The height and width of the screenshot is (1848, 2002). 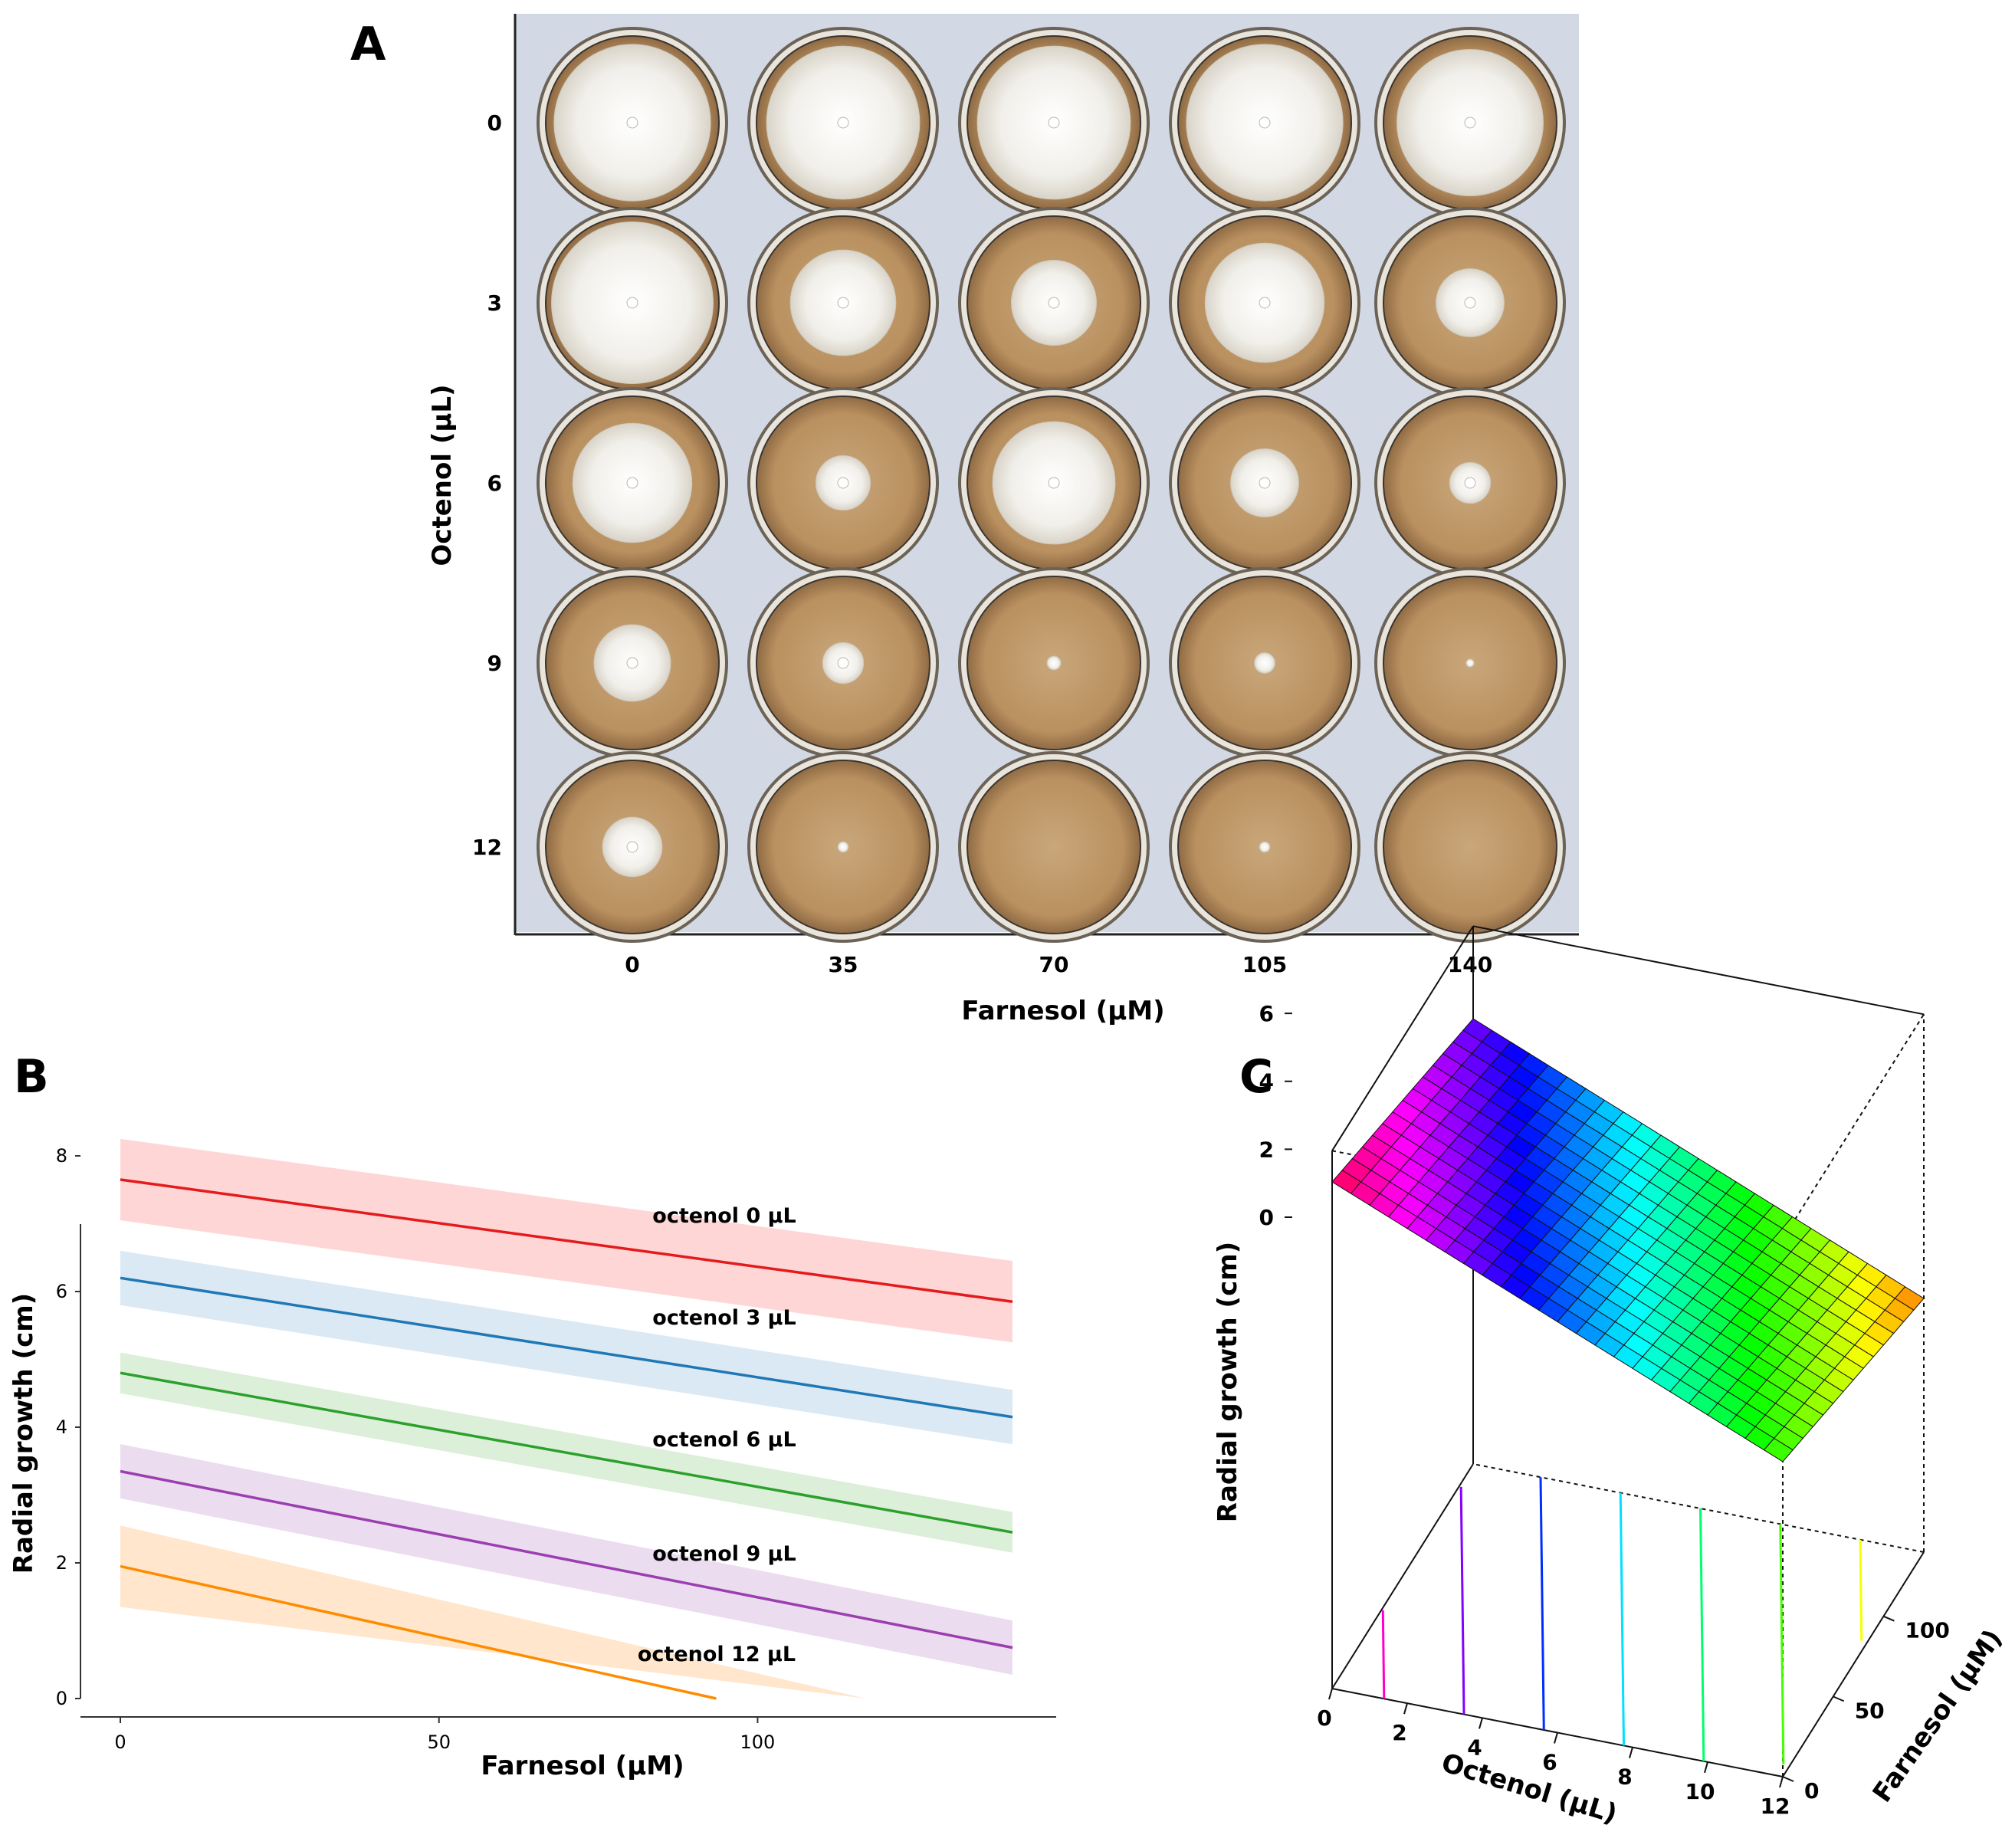 What do you see at coordinates (495, 663) in the screenshot?
I see `plate-y-tick: 9` at bounding box center [495, 663].